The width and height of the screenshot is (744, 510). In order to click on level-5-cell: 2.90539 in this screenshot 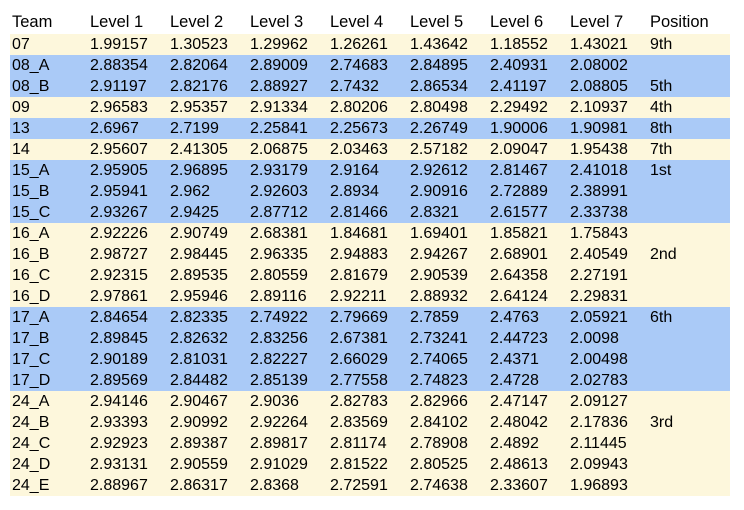, I will do `click(448, 275)`.